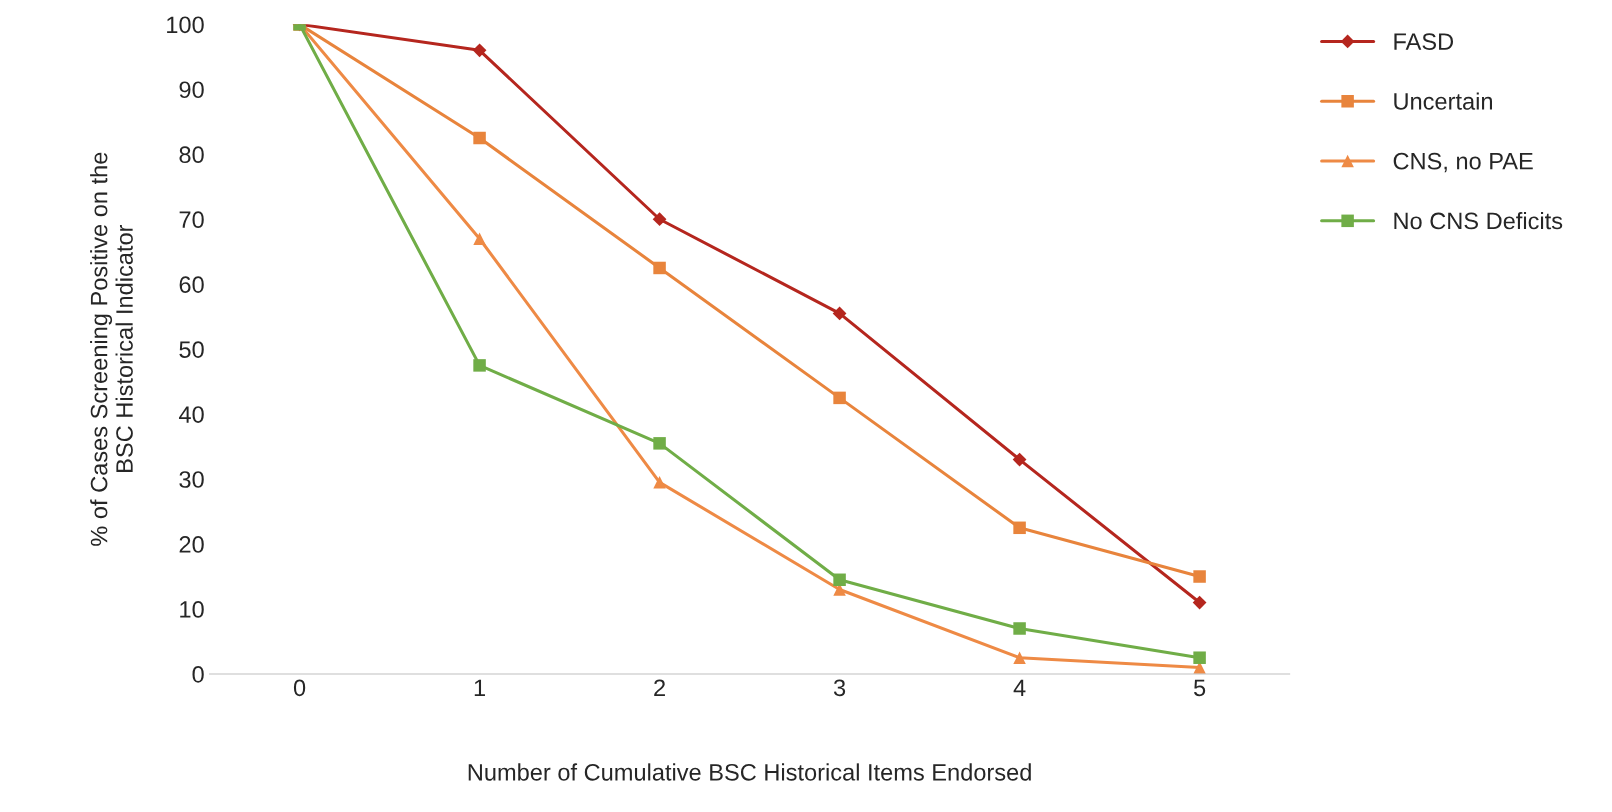 Image resolution: width=1612 pixels, height=812 pixels. I want to click on legend-label: Uncertain, so click(1443, 101).